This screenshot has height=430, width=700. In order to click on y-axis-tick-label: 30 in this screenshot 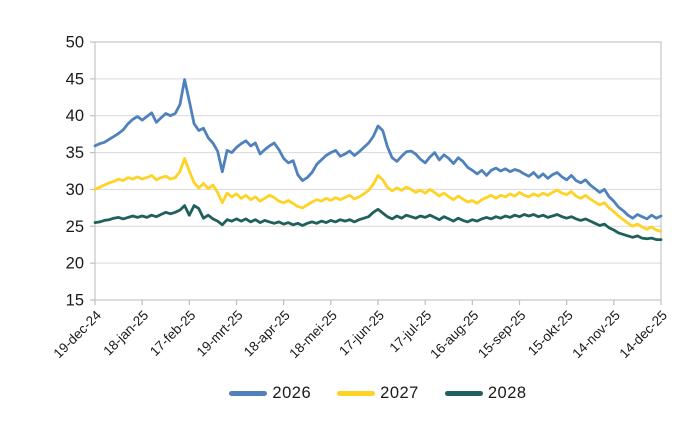, I will do `click(75, 190)`.